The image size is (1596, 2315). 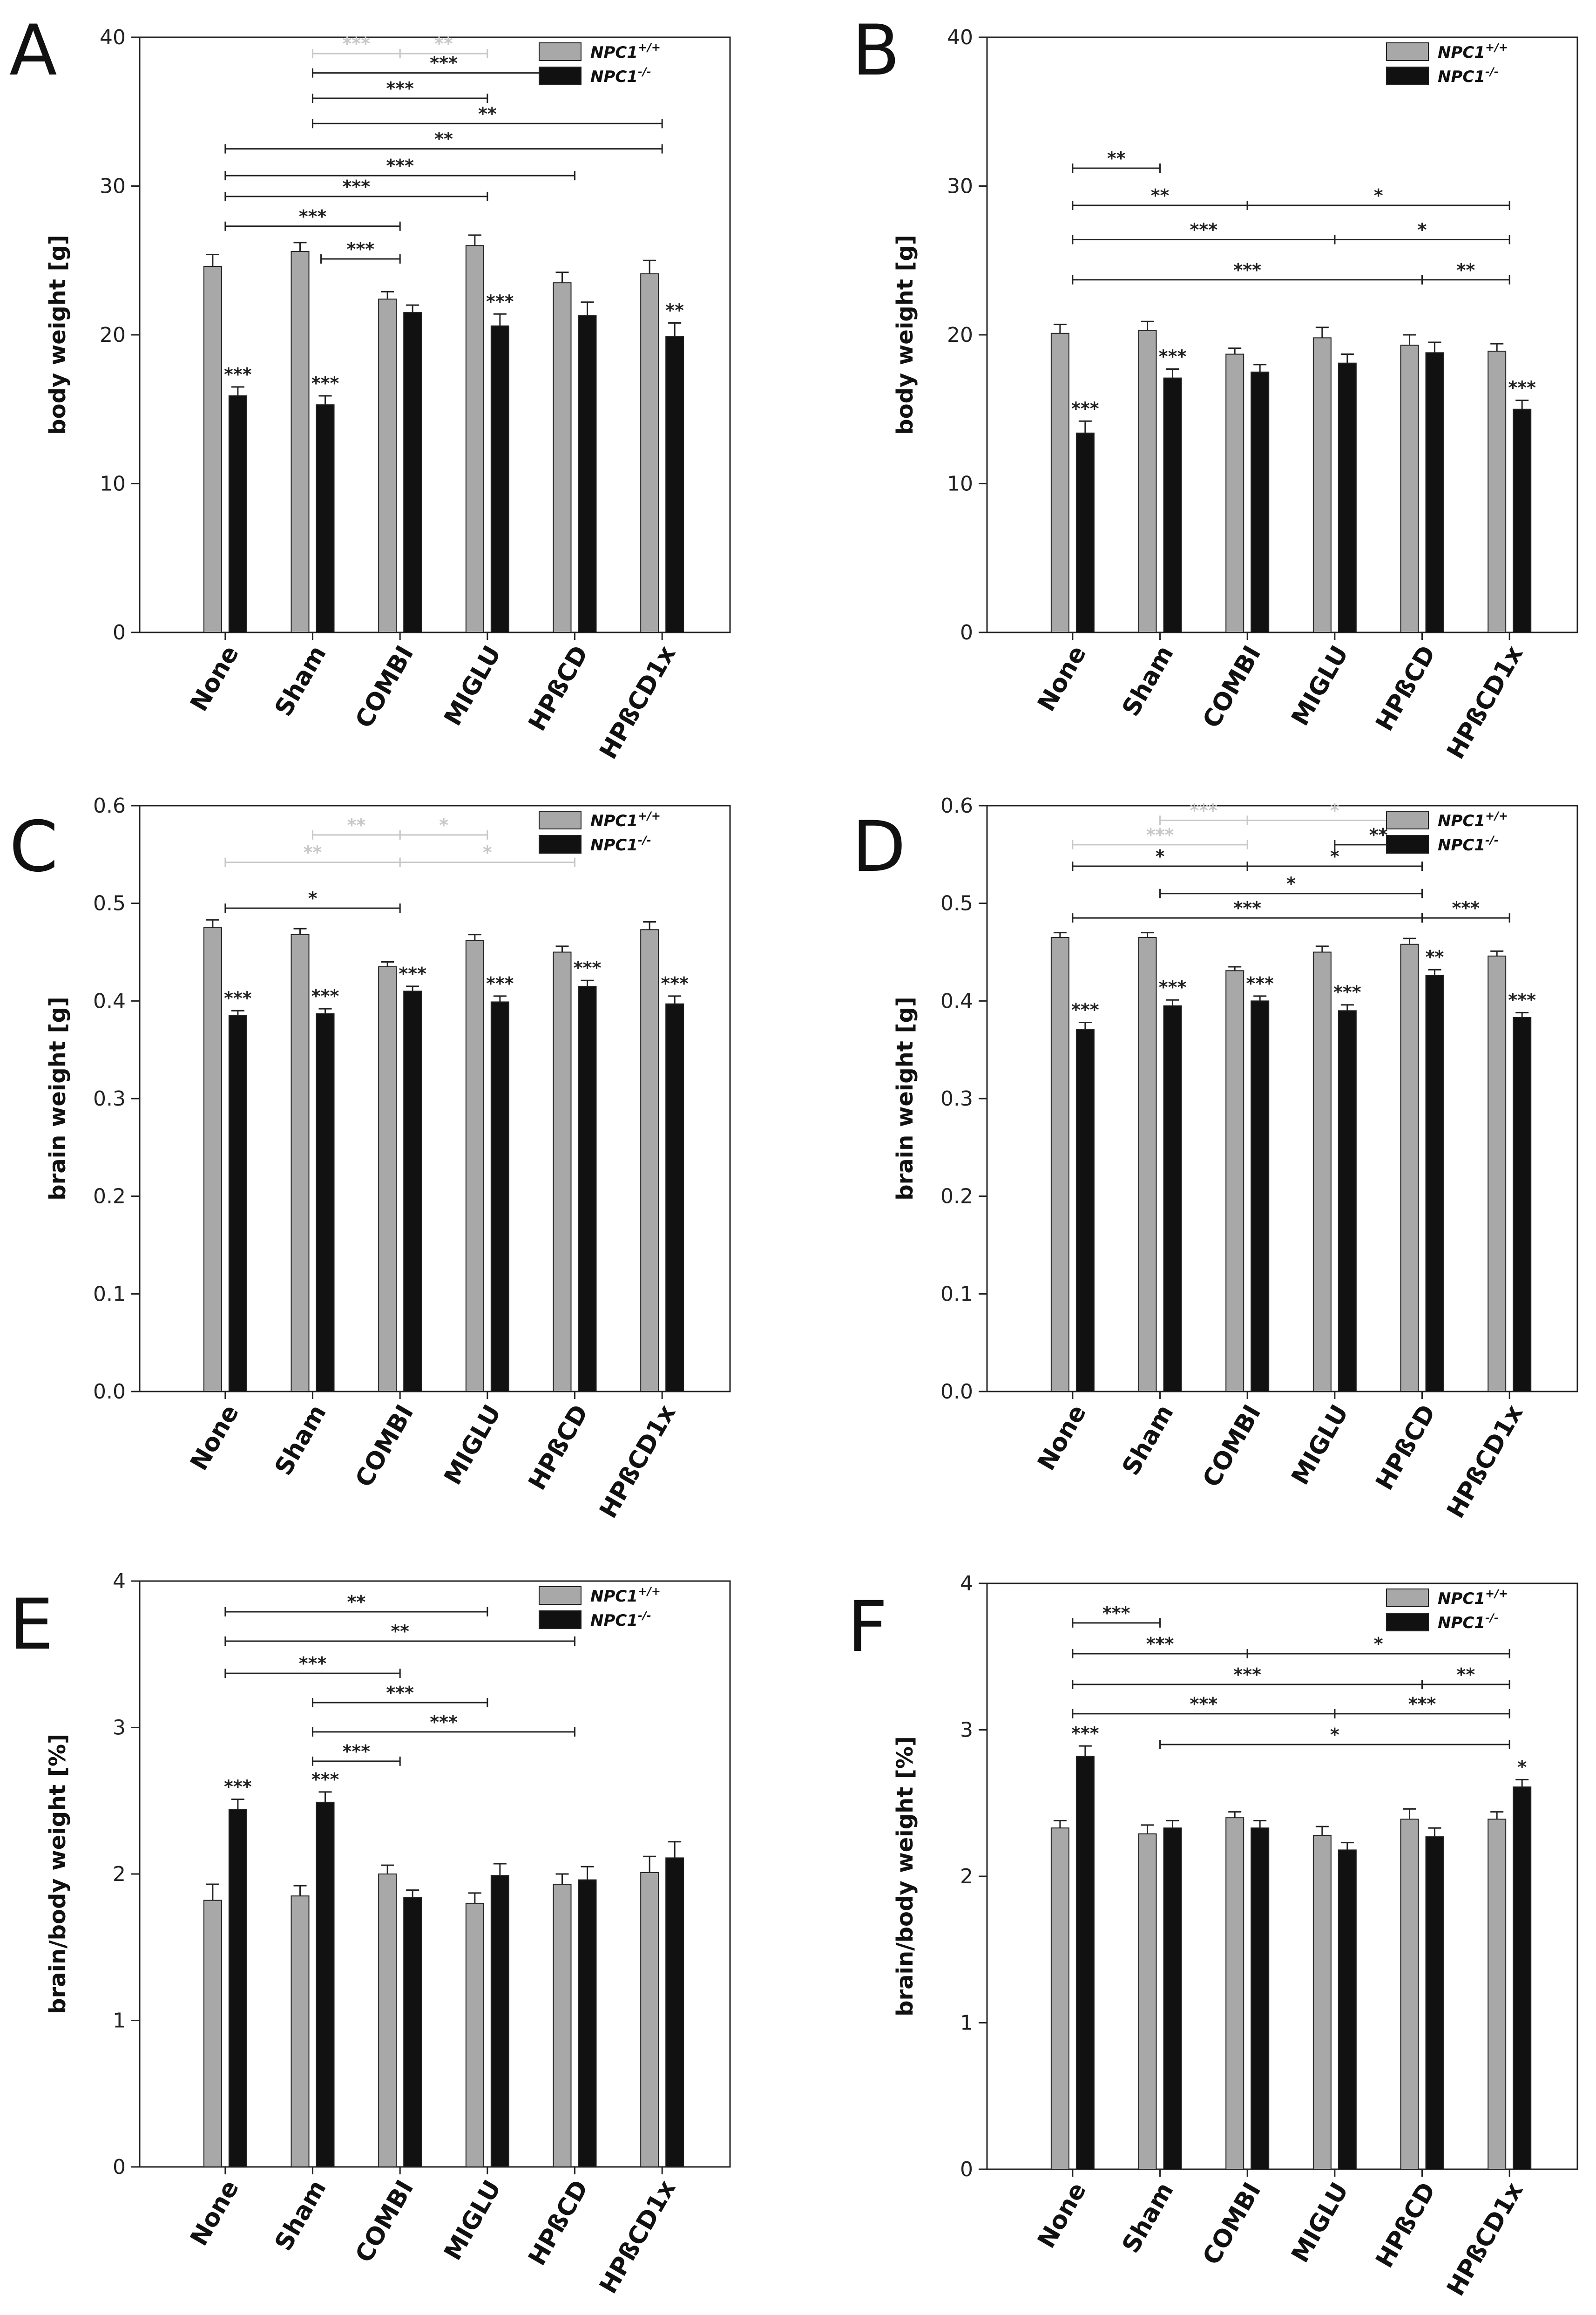 What do you see at coordinates (956, 1294) in the screenshot?
I see `y-tick-label: 0.1` at bounding box center [956, 1294].